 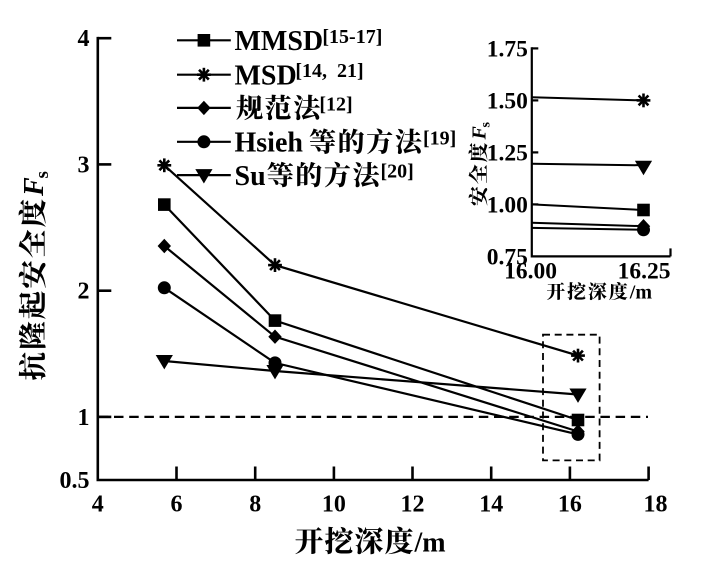 What do you see at coordinates (530, 272) in the screenshot?
I see `svg-text: 16.00` at bounding box center [530, 272].